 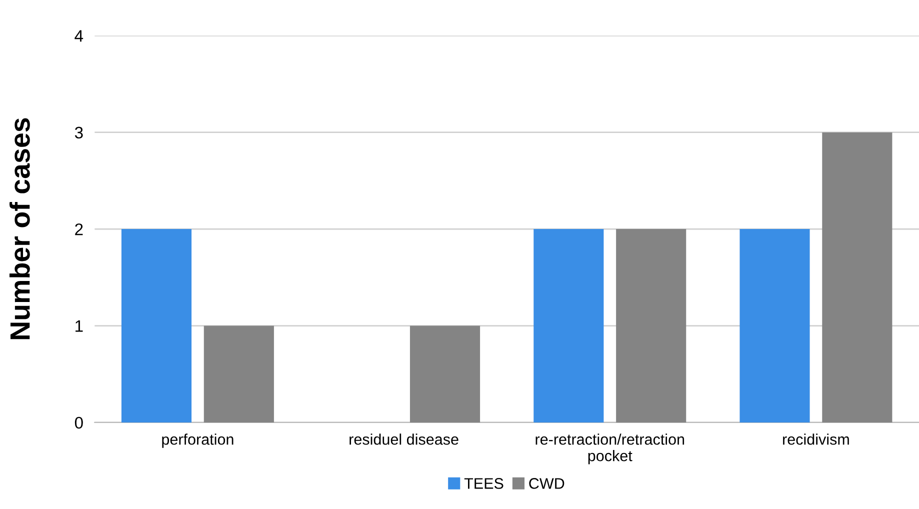 What do you see at coordinates (484, 483) in the screenshot?
I see `legend-label: TEES` at bounding box center [484, 483].